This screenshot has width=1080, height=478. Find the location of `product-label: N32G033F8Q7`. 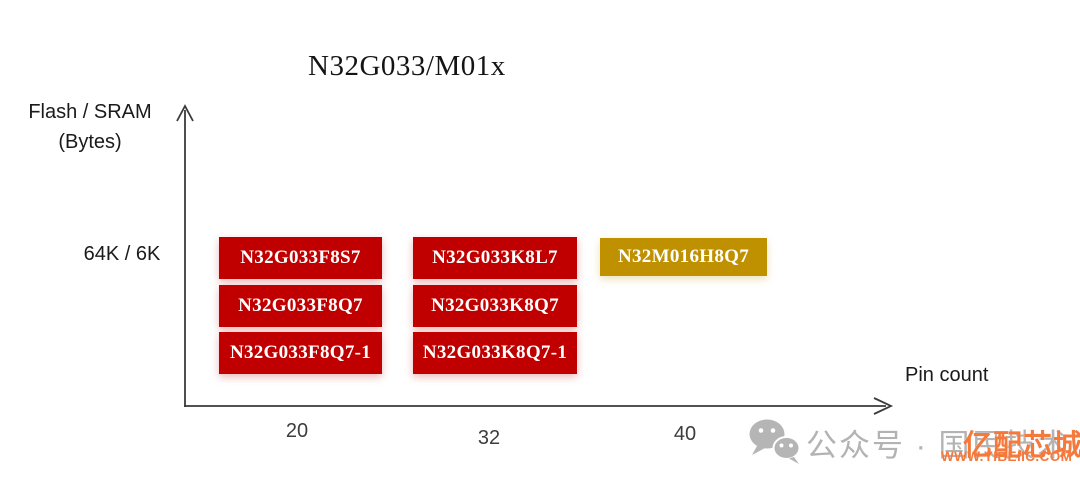

product-label: N32G033F8Q7 is located at coordinates (300, 305).